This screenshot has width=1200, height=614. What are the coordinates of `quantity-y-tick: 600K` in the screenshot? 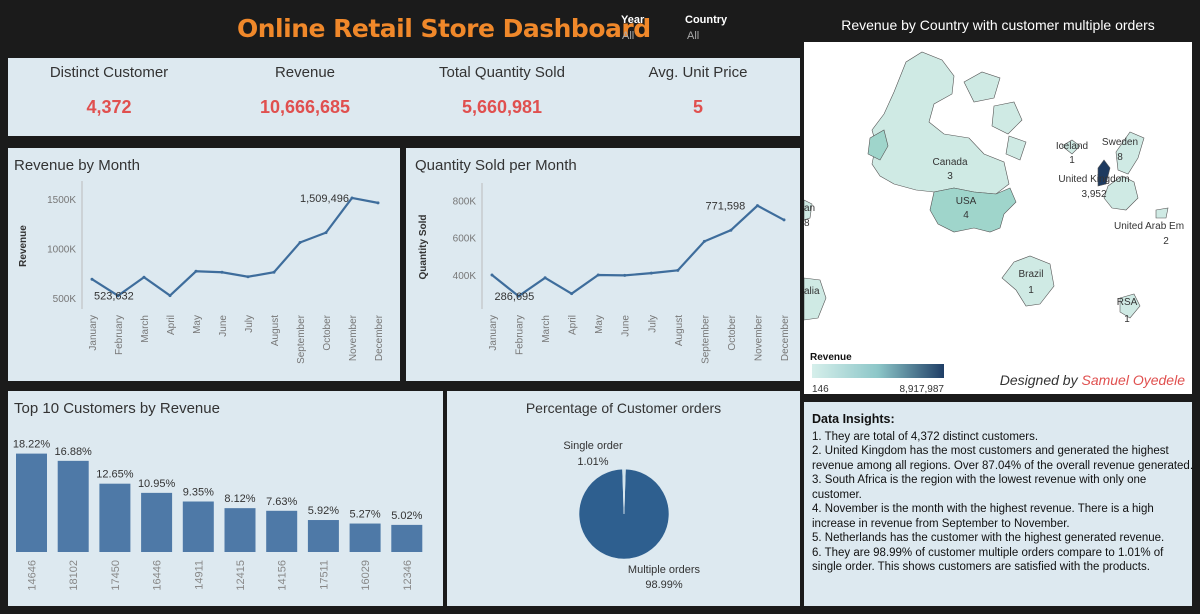 It's located at (465, 239).